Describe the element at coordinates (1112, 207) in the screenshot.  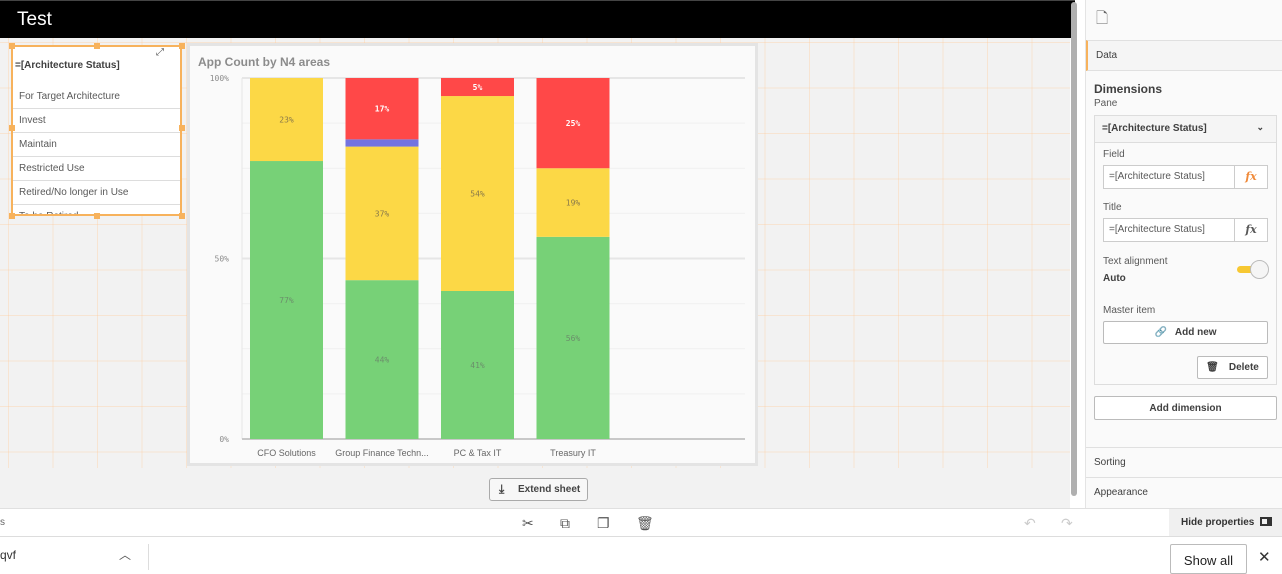
I see `title-label: Title` at that location.